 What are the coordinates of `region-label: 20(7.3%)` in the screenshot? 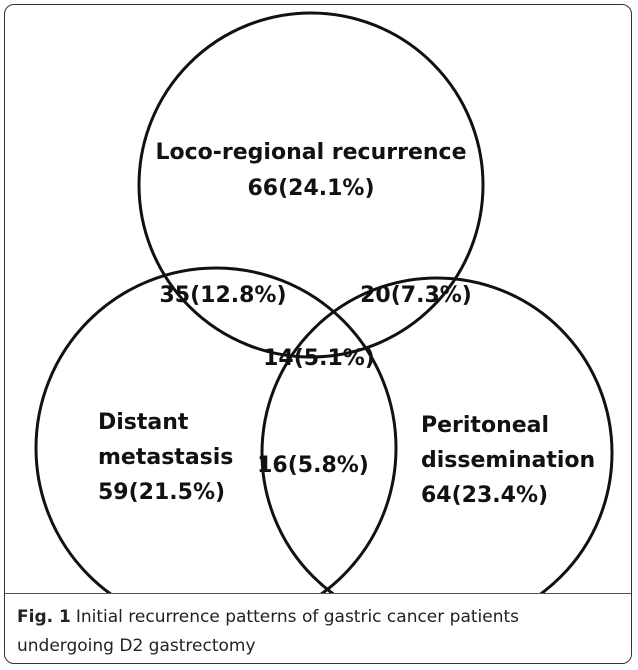 It's located at (416, 295).